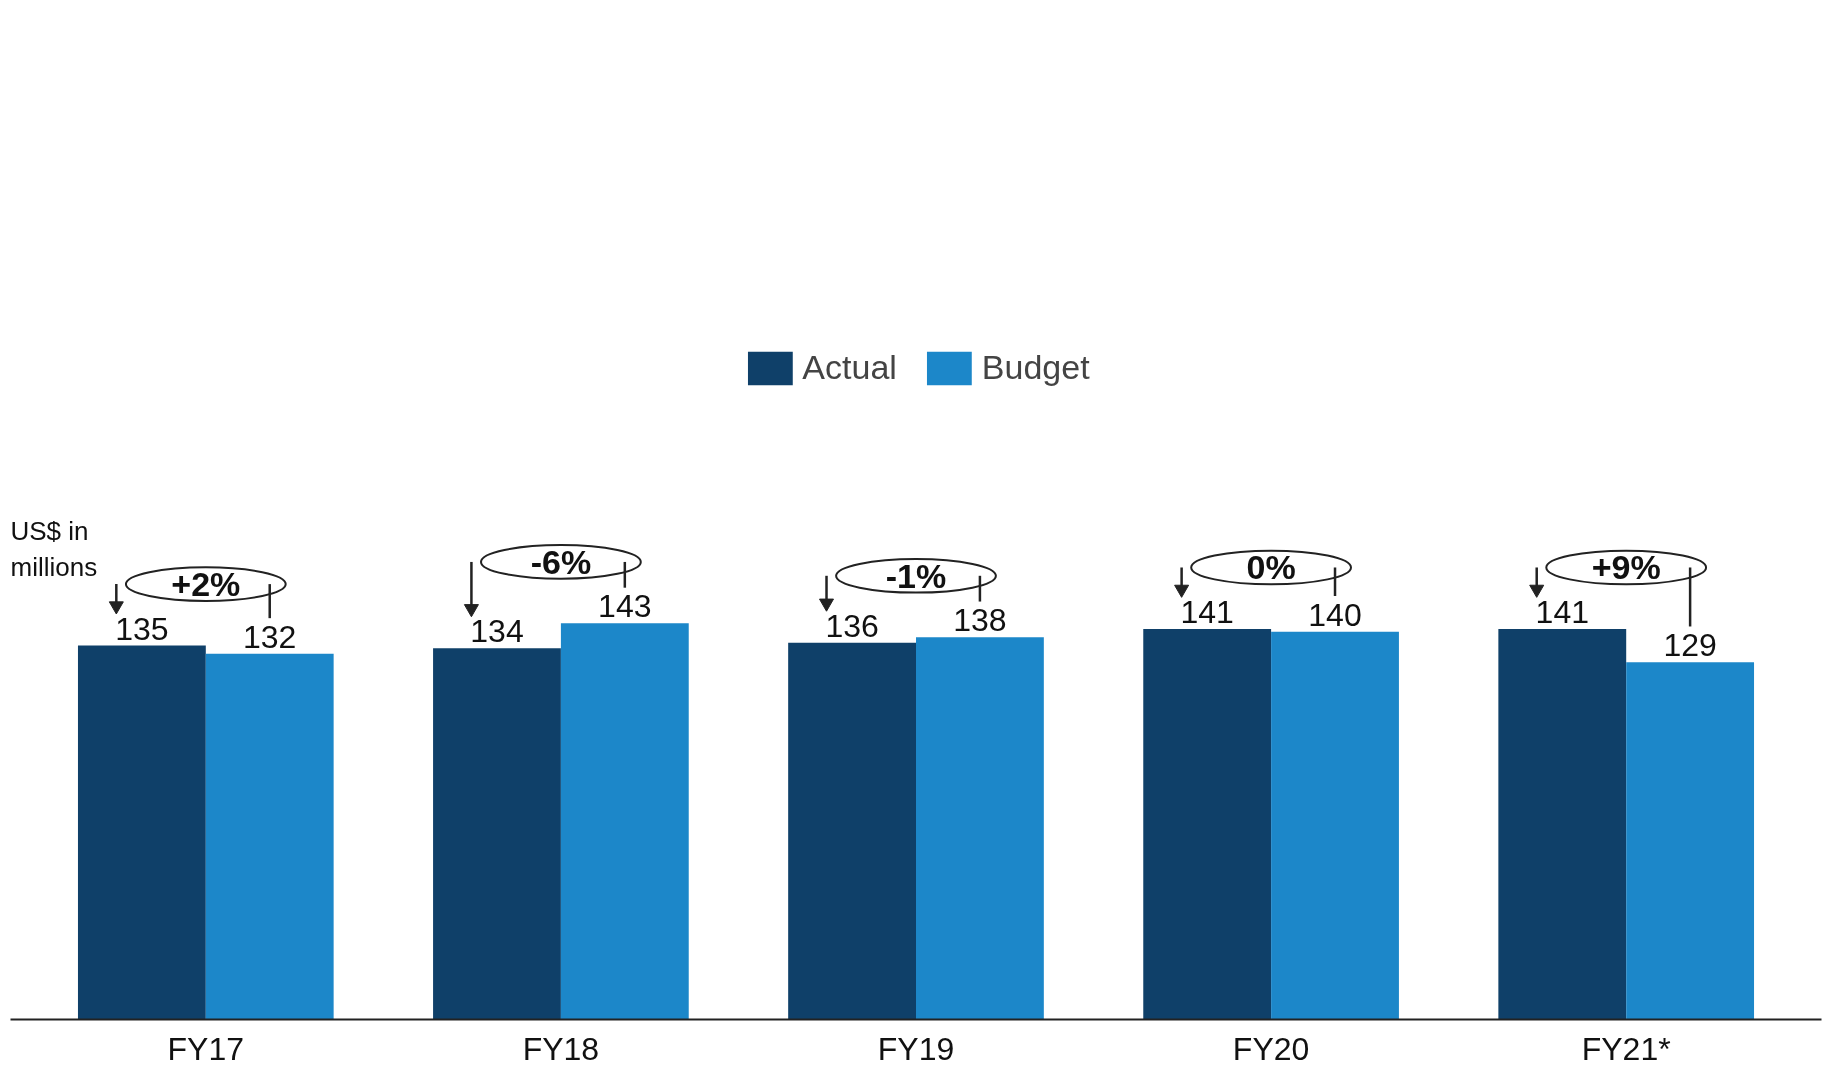  Describe the element at coordinates (561, 561) in the screenshot. I see `text: -6%` at that location.